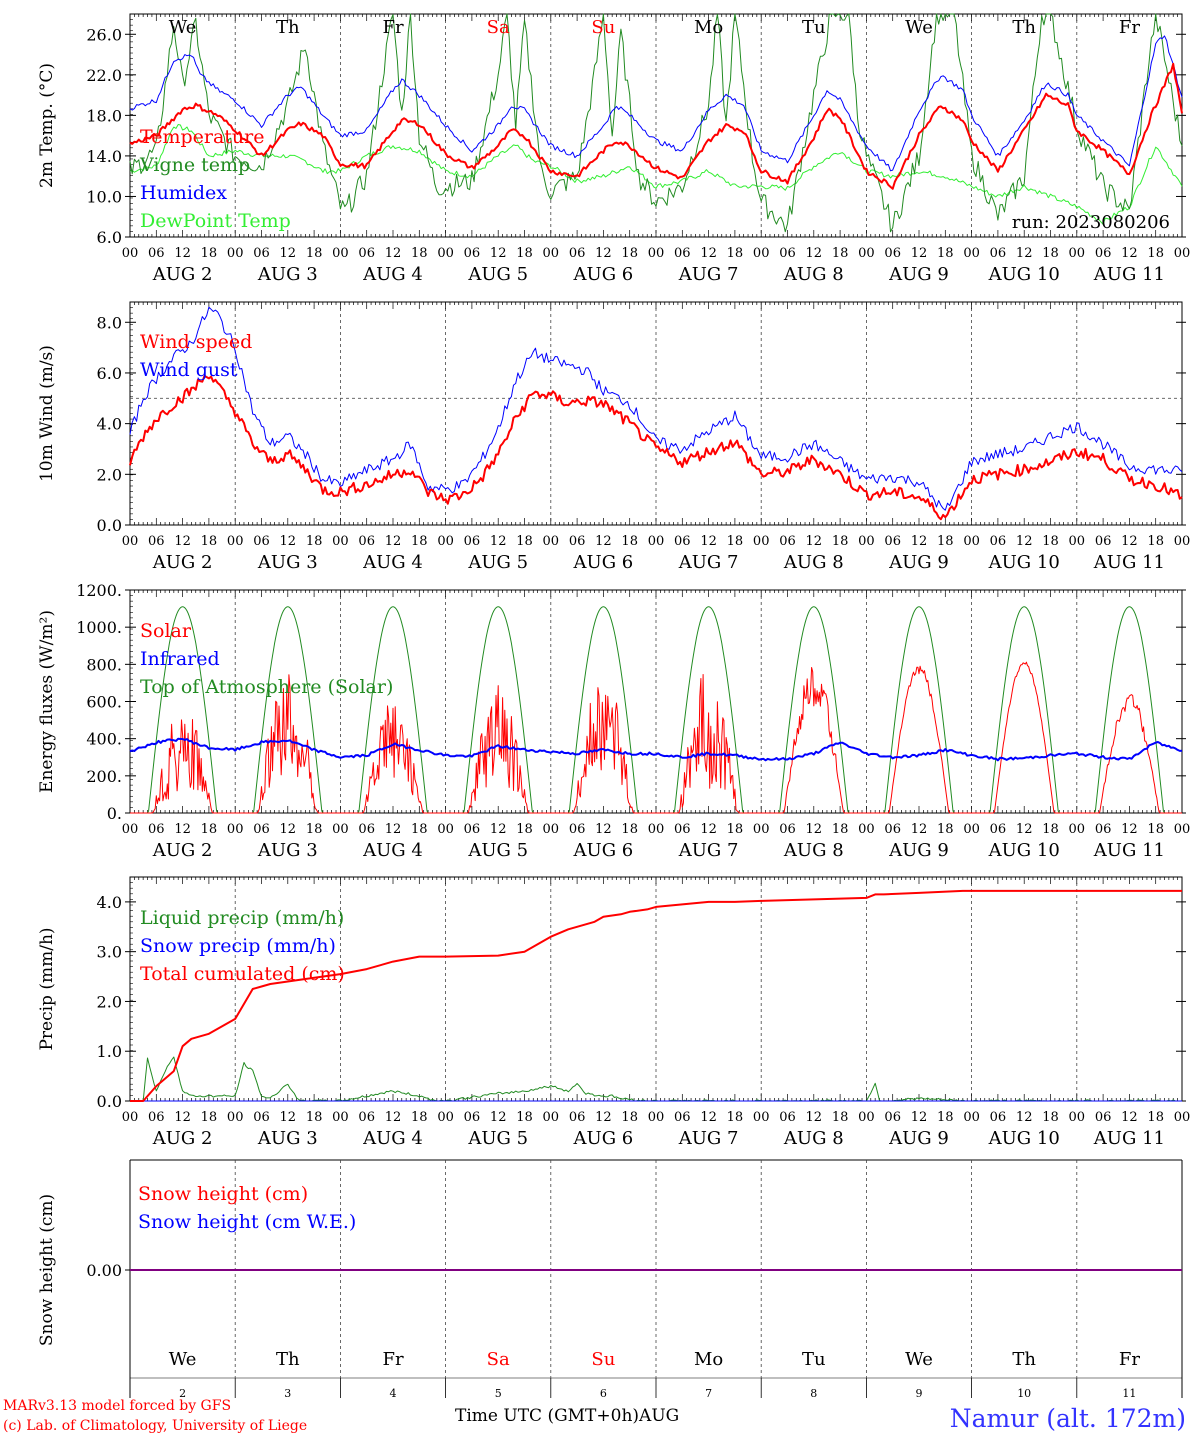  I want to click on temperature-weekday-label: Fr, so click(1129, 27).